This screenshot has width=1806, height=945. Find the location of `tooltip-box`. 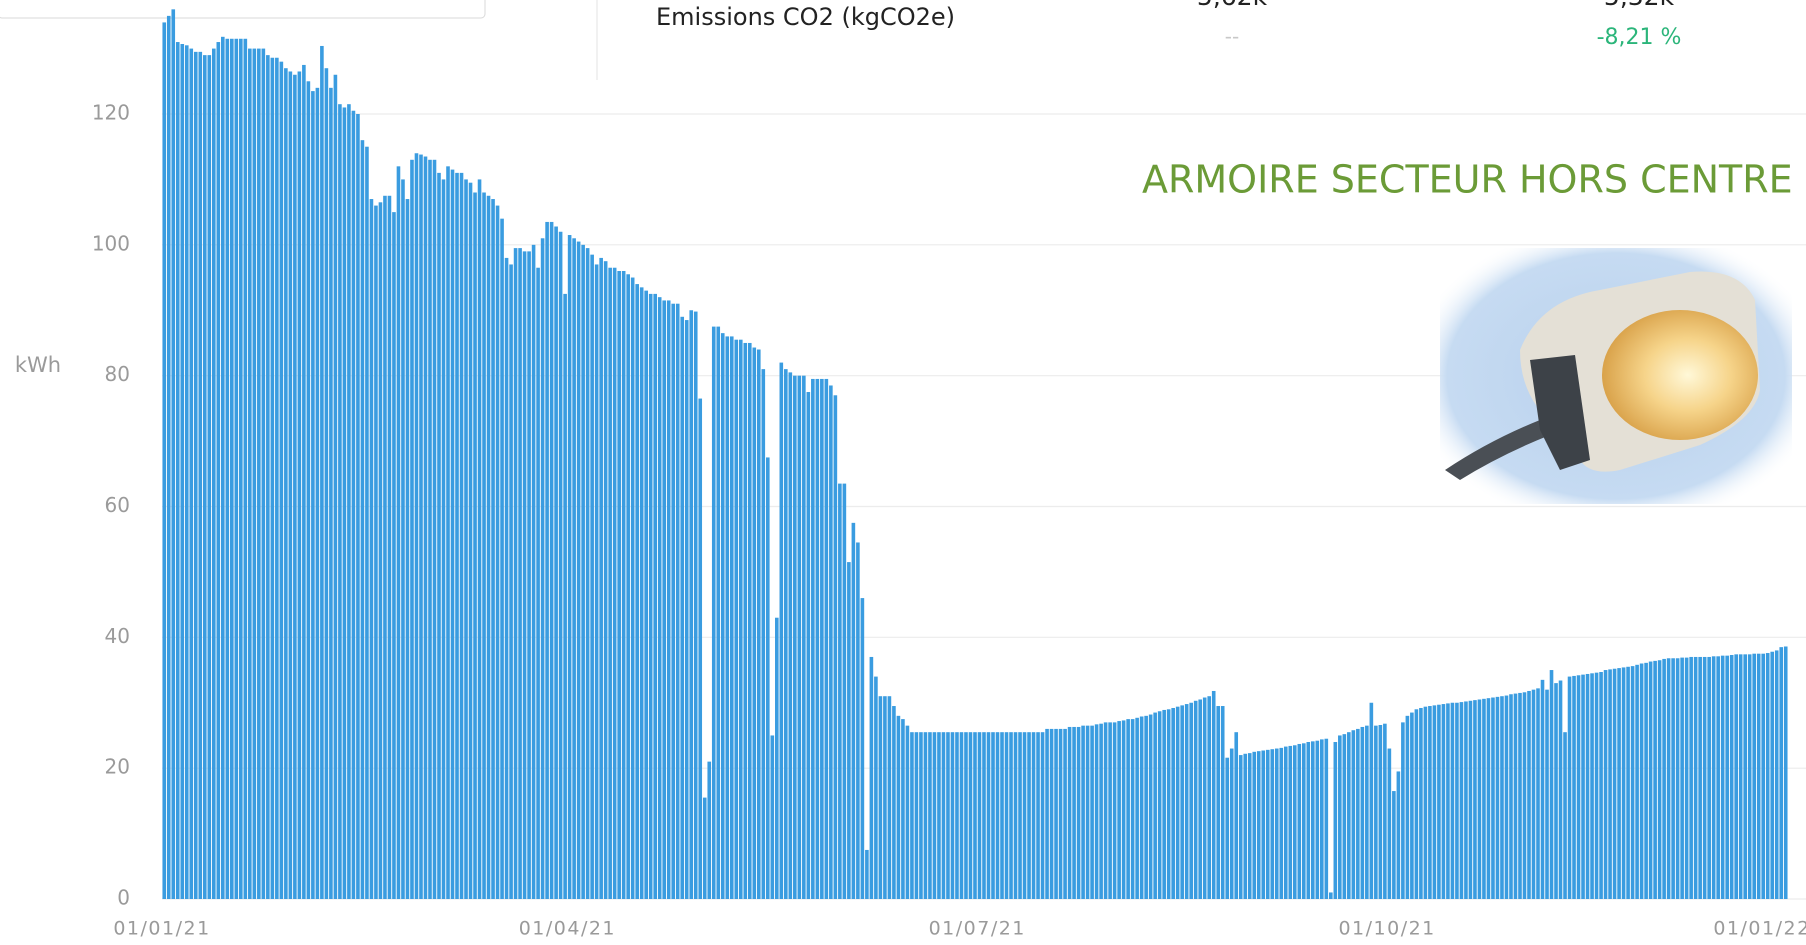

tooltip-box is located at coordinates (243, 9).